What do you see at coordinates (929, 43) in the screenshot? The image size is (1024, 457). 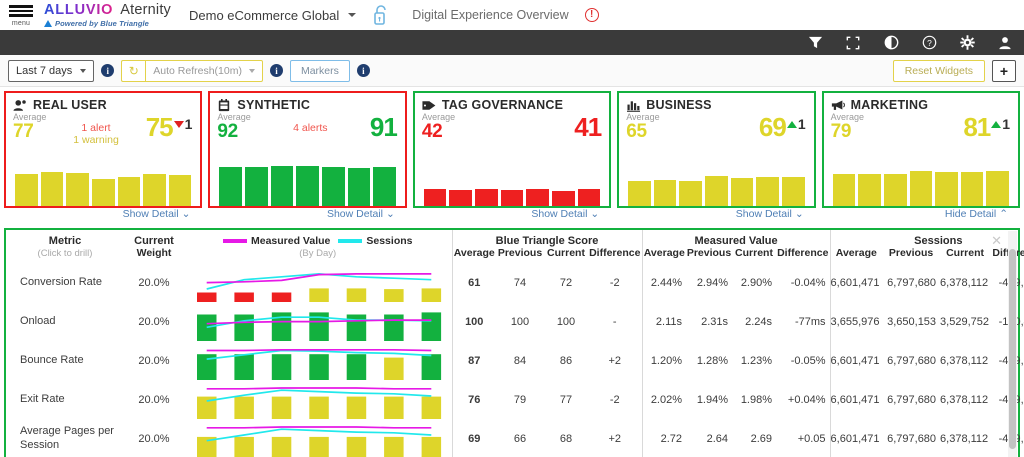 I see `help-icon: ?` at bounding box center [929, 43].